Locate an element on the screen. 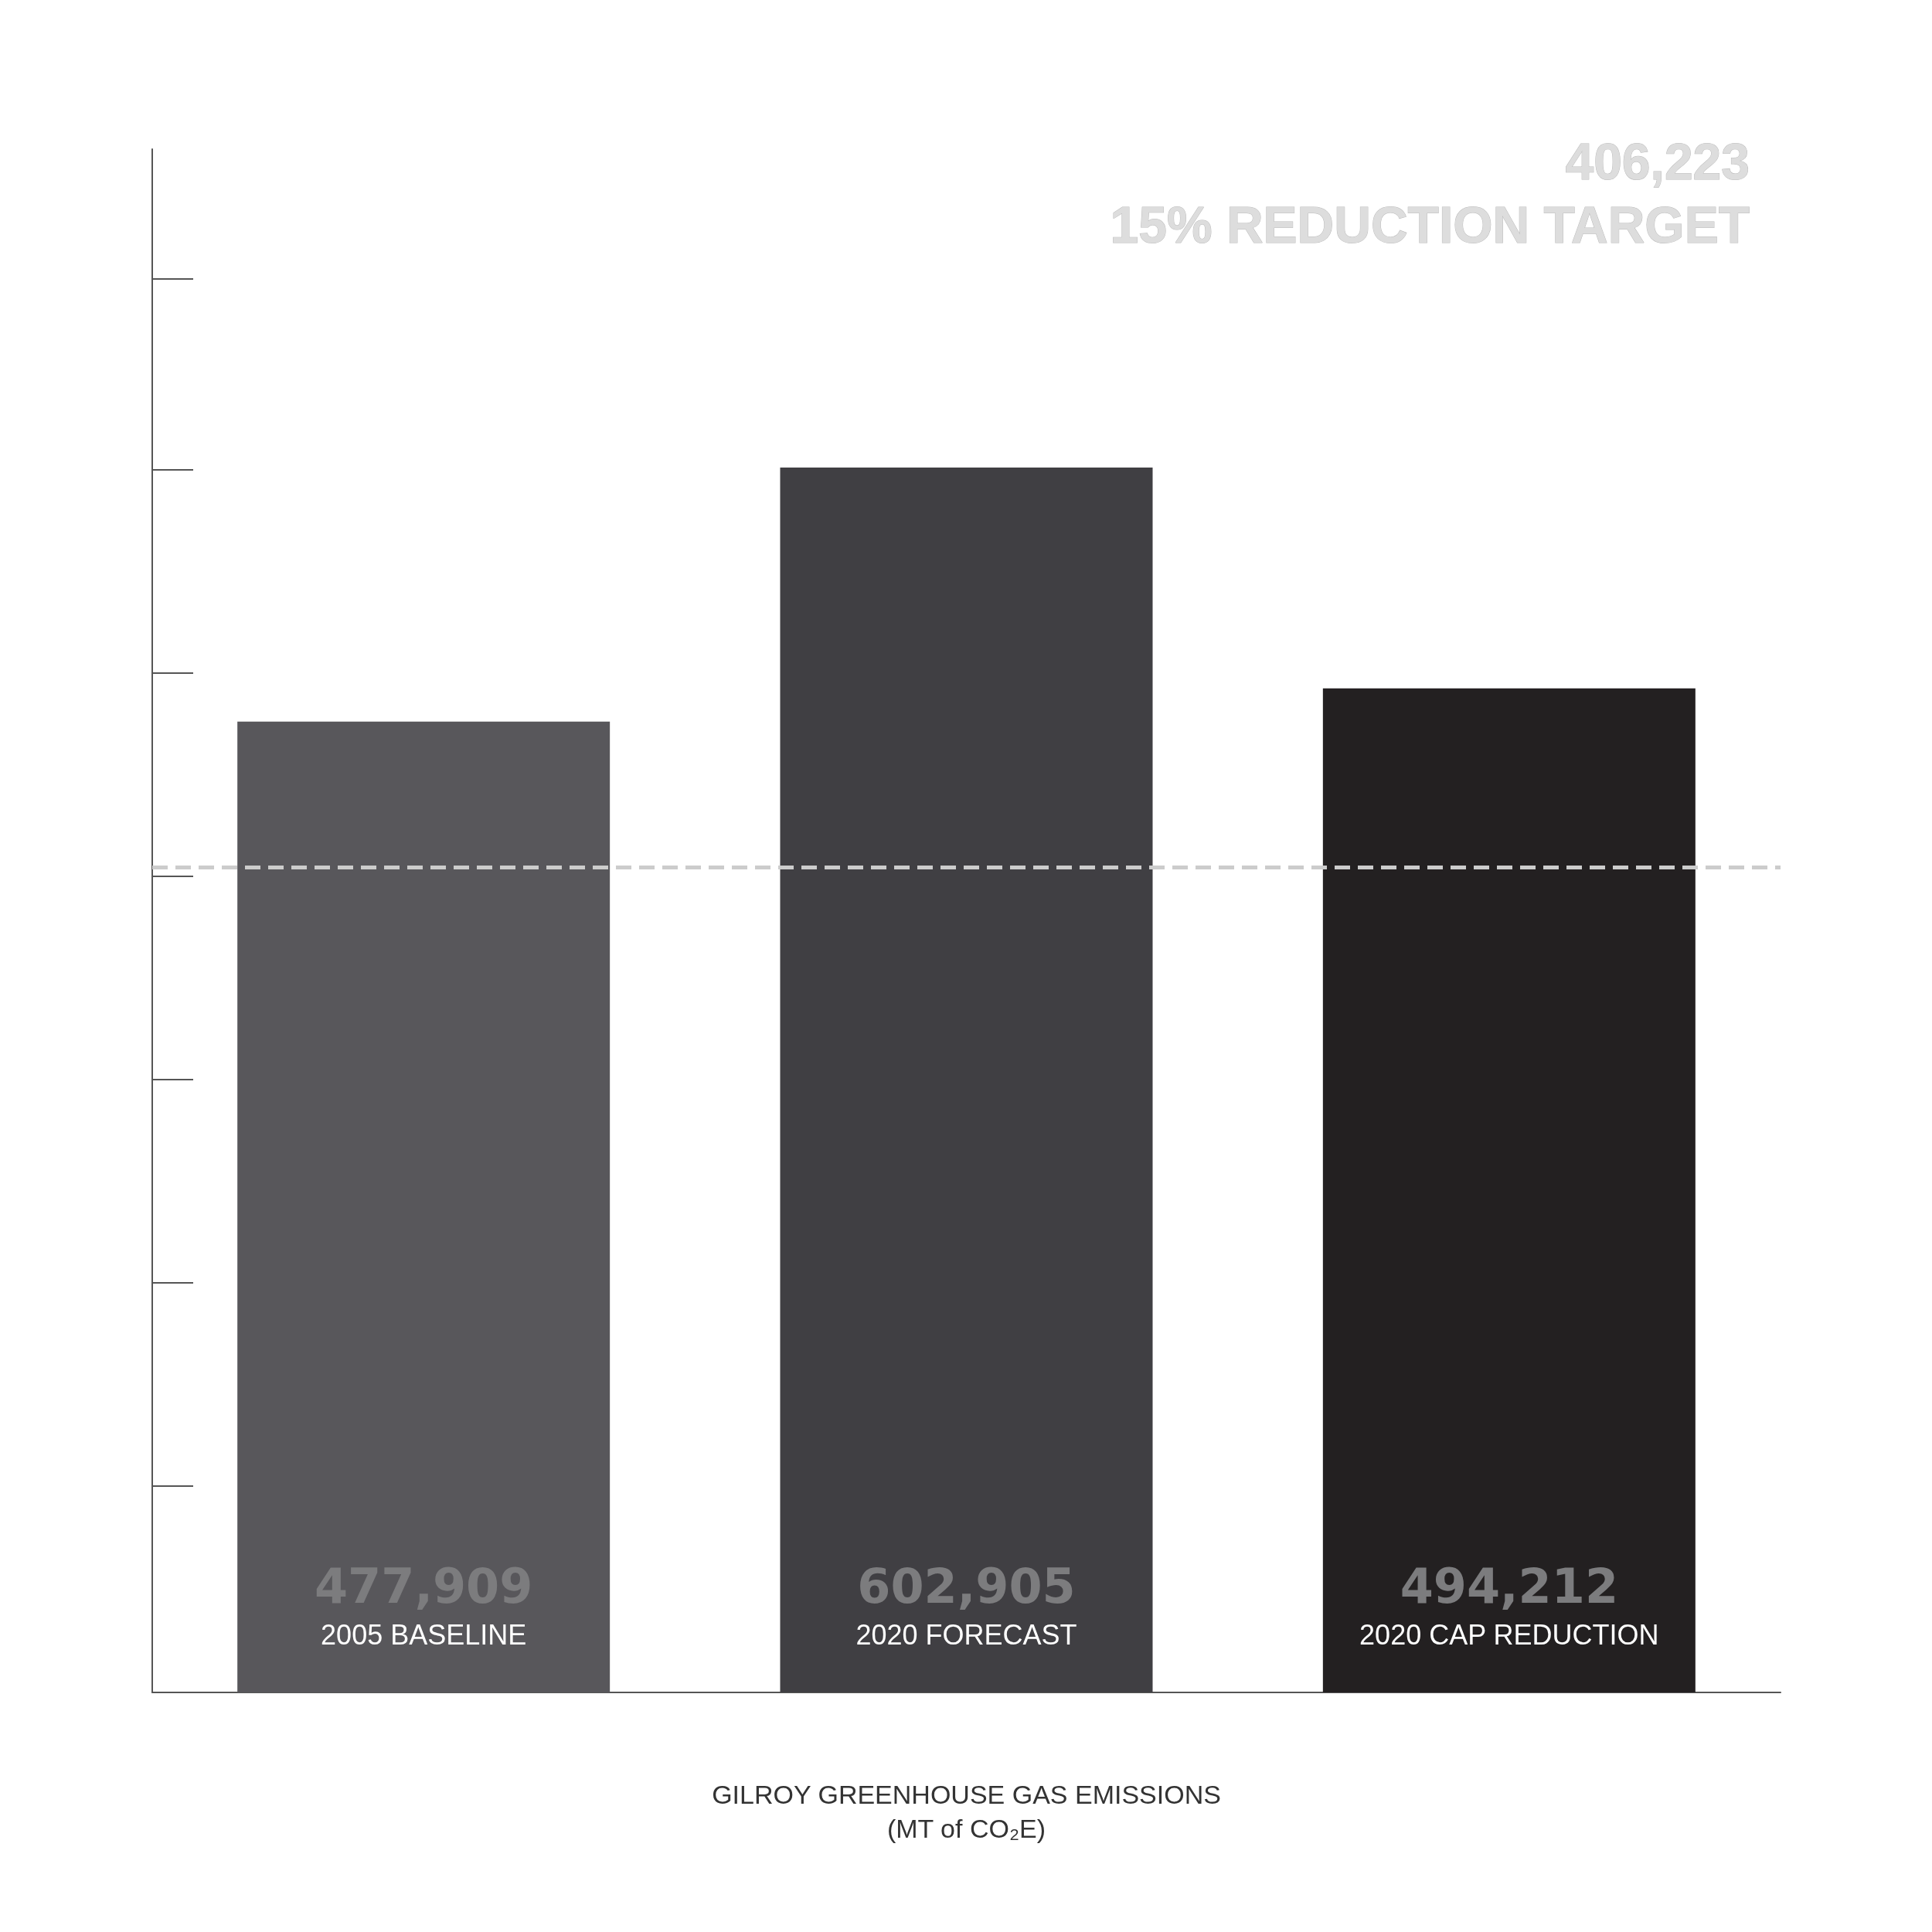  ref-line-label: 406,223 15% REDUCTION TARGET is located at coordinates (1430, 193).